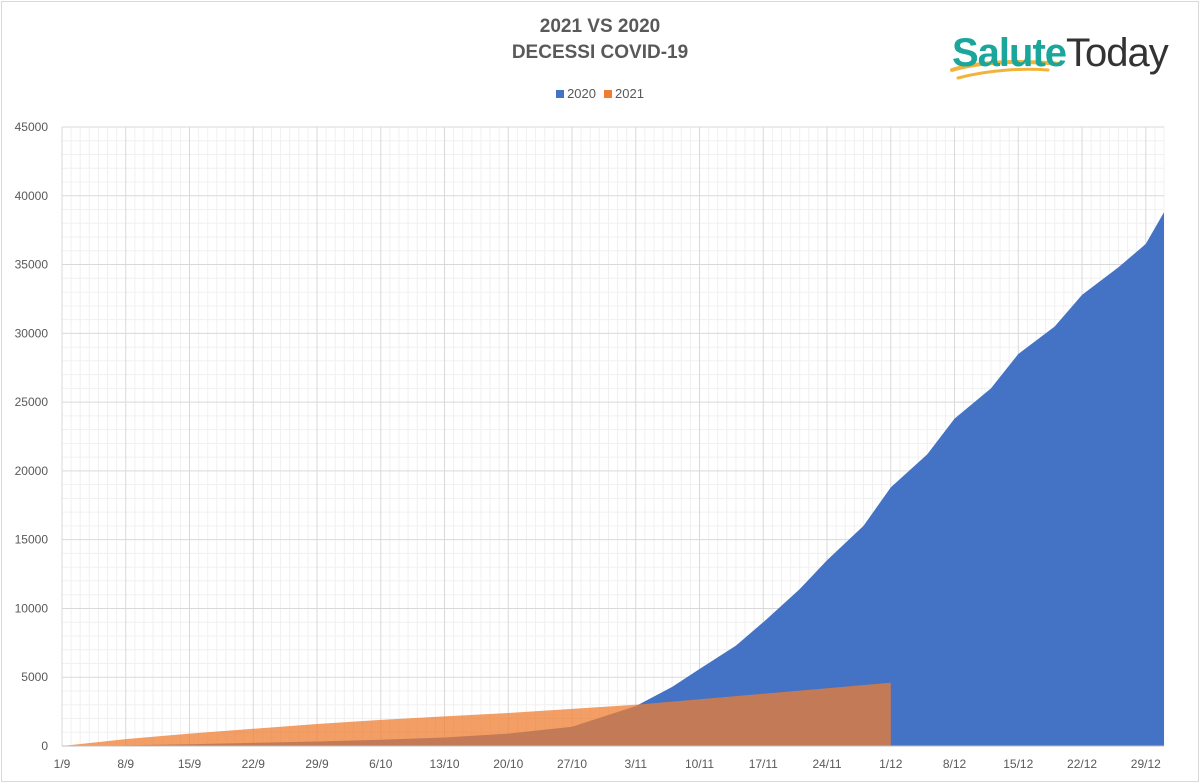 The width and height of the screenshot is (1200, 783). Describe the element at coordinates (476, 714) in the screenshot. I see `series-area-2021` at that location.